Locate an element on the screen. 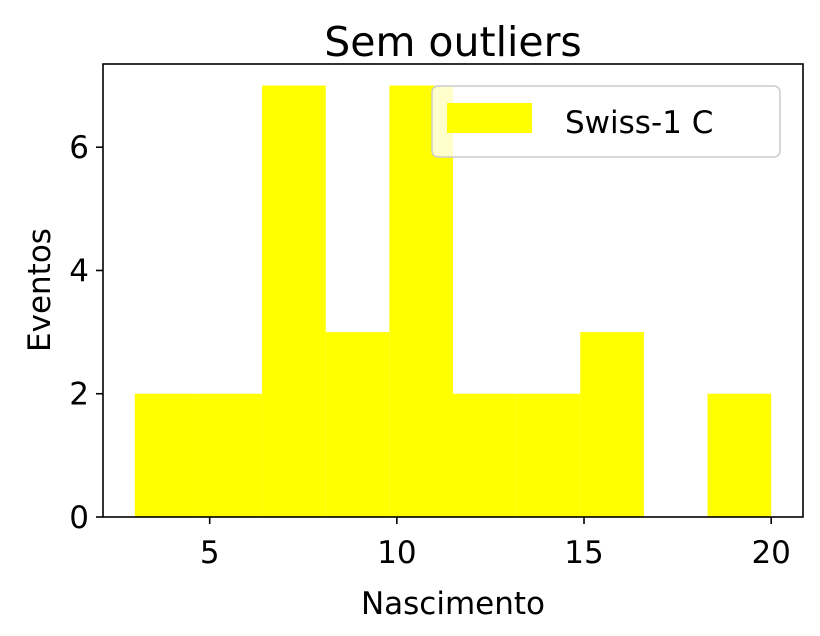 This screenshot has height=636, width=820. x-tick-label: 5 is located at coordinates (210, 553).